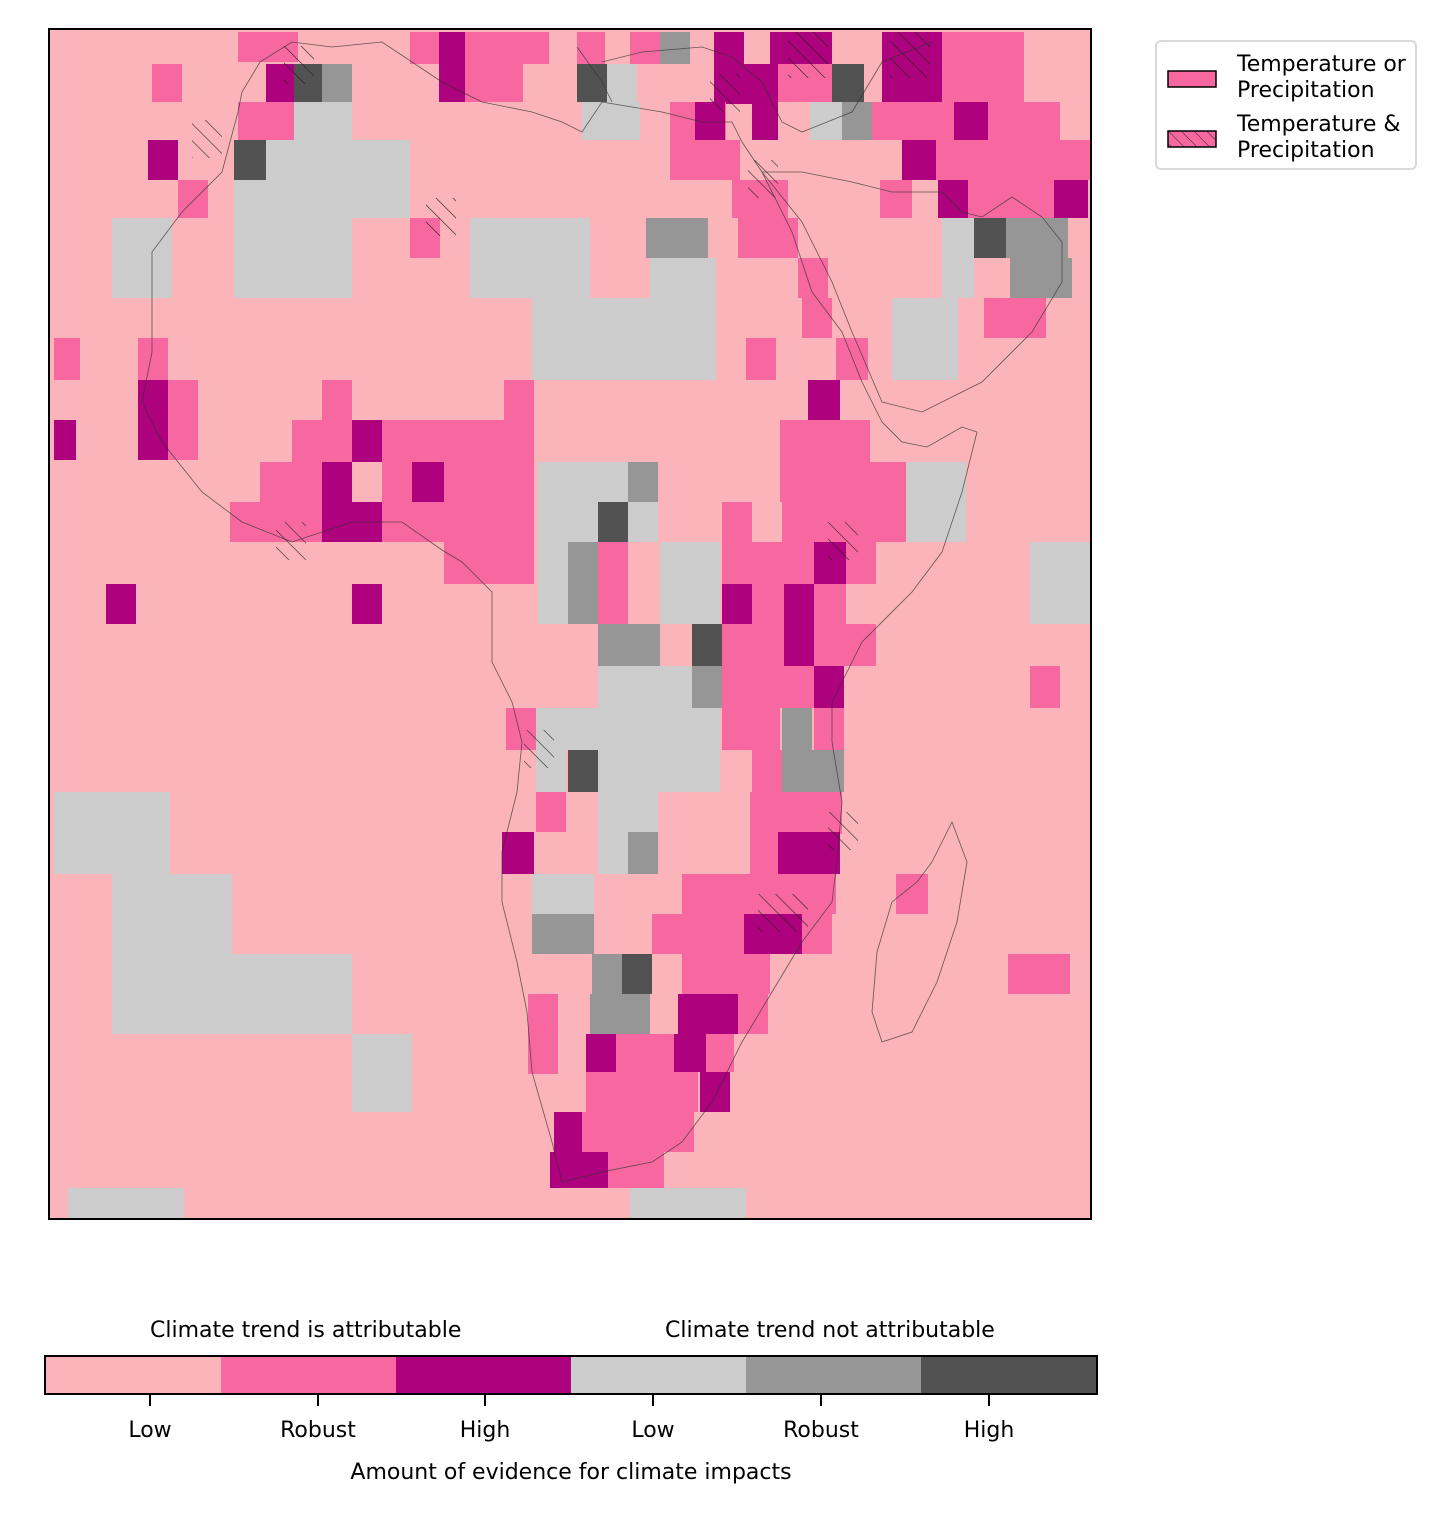 The width and height of the screenshot is (1447, 1515). I want to click on legend-swatch-hatched, so click(1192, 139).